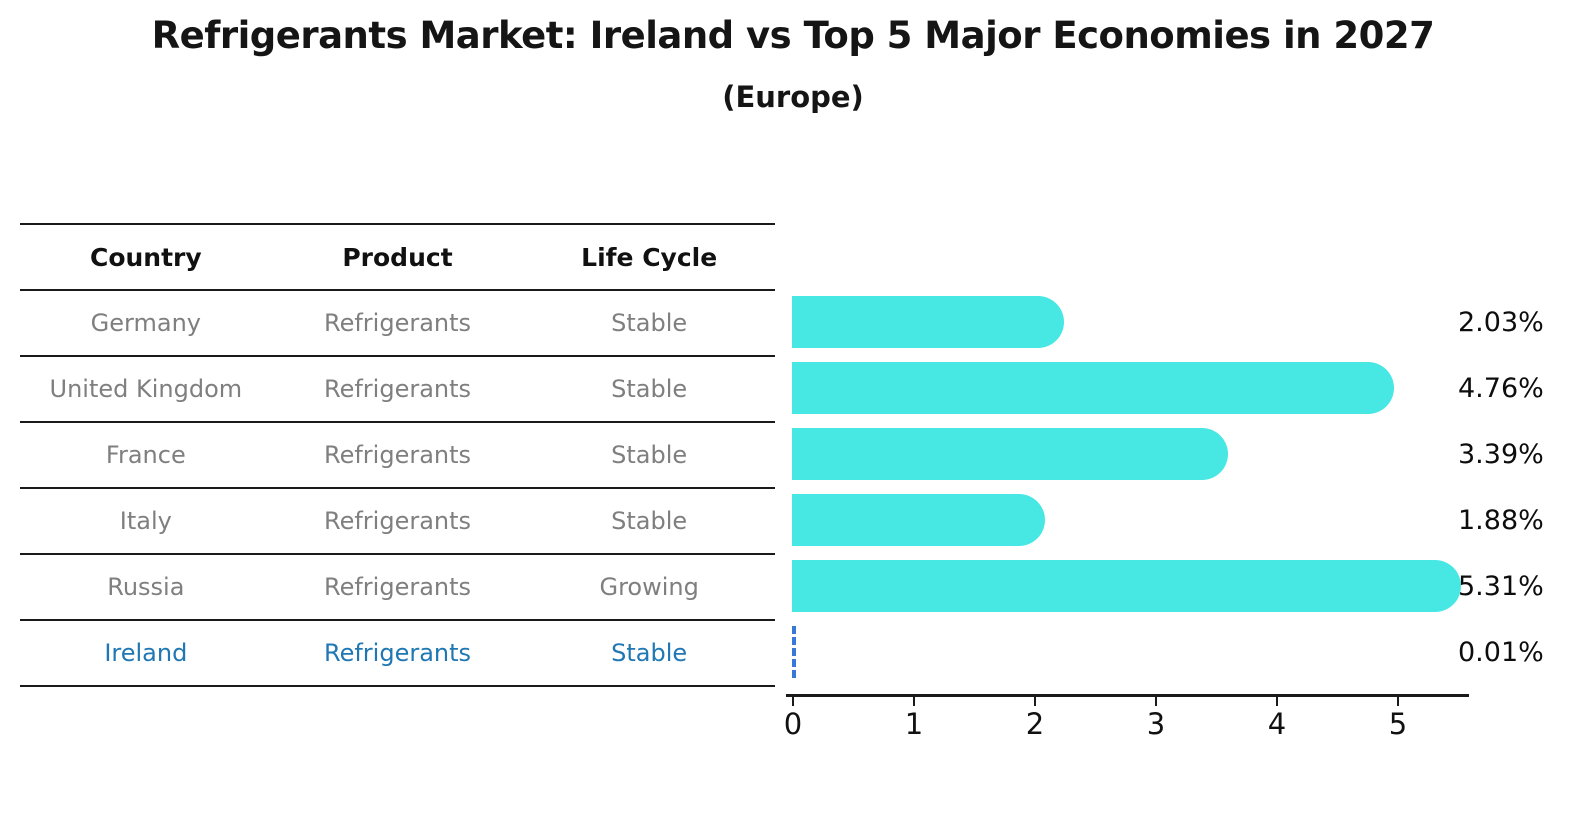 The width and height of the screenshot is (1586, 823). What do you see at coordinates (145, 323) in the screenshot?
I see `country-cell: Germany` at bounding box center [145, 323].